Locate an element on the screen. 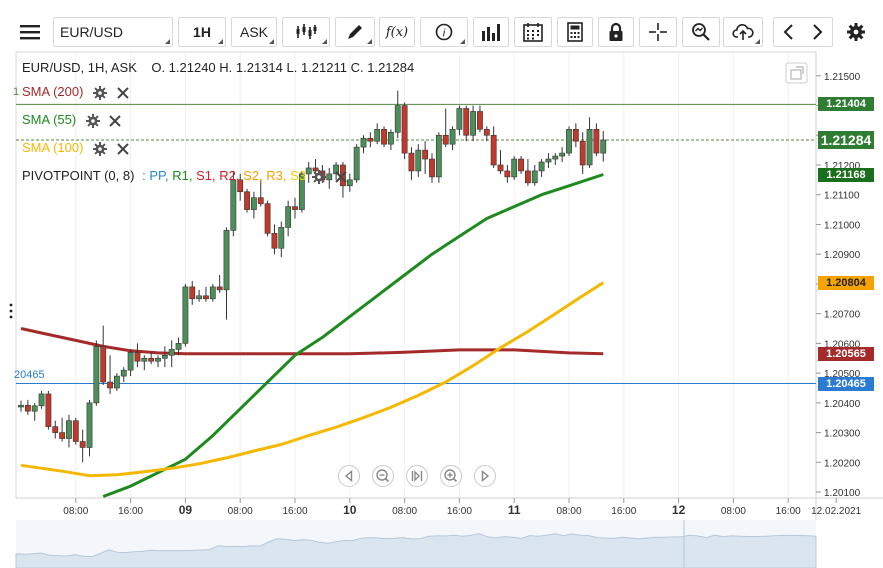 This screenshot has width=883, height=568. sma-line is located at coordinates (312, 341).